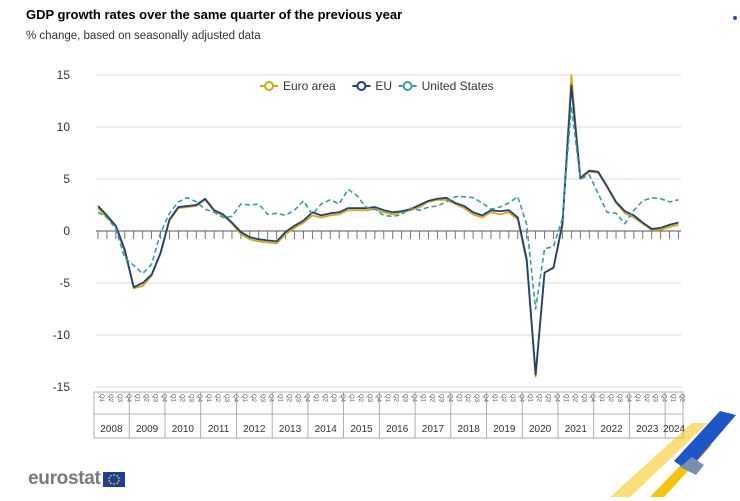 This screenshot has width=740, height=501. Describe the element at coordinates (469, 429) in the screenshot. I see `year-label: 2018` at that location.